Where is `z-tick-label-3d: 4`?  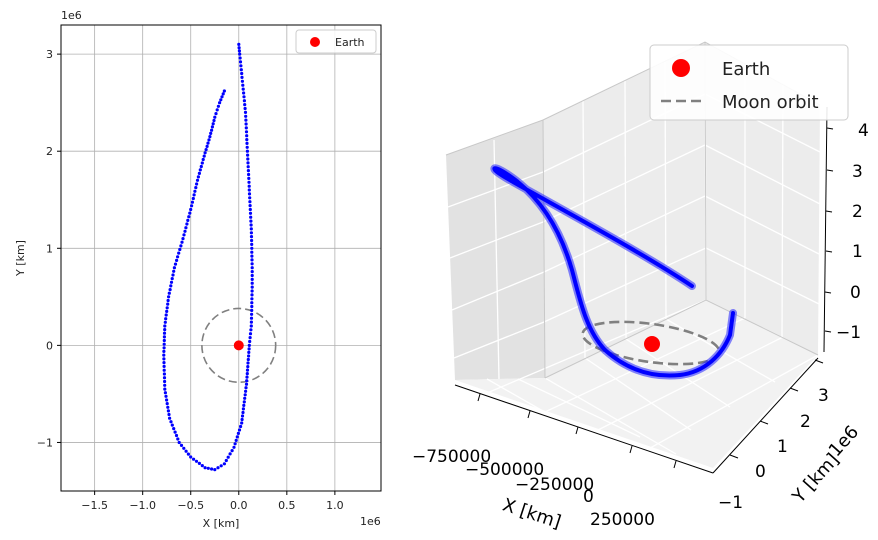 z-tick-label-3d: 4 is located at coordinates (863, 131).